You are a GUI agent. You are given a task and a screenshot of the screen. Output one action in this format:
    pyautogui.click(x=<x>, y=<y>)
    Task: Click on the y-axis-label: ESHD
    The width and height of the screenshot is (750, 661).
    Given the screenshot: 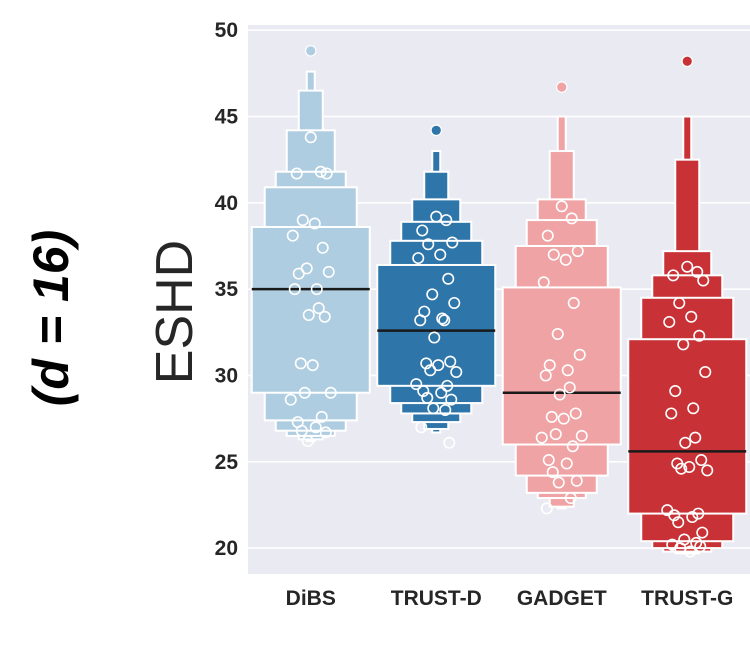 What is the action you would take?
    pyautogui.click(x=175, y=312)
    